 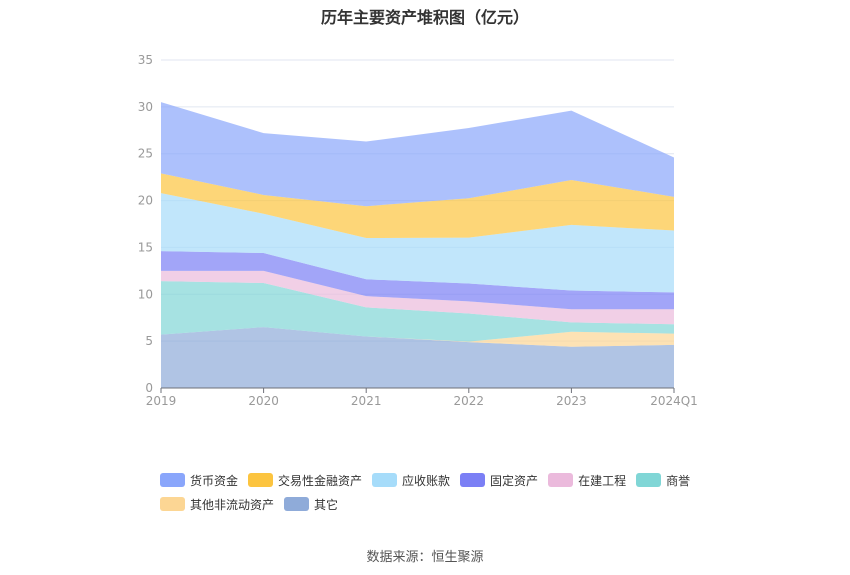 I want to click on area-在建工程, so click(x=417, y=297).